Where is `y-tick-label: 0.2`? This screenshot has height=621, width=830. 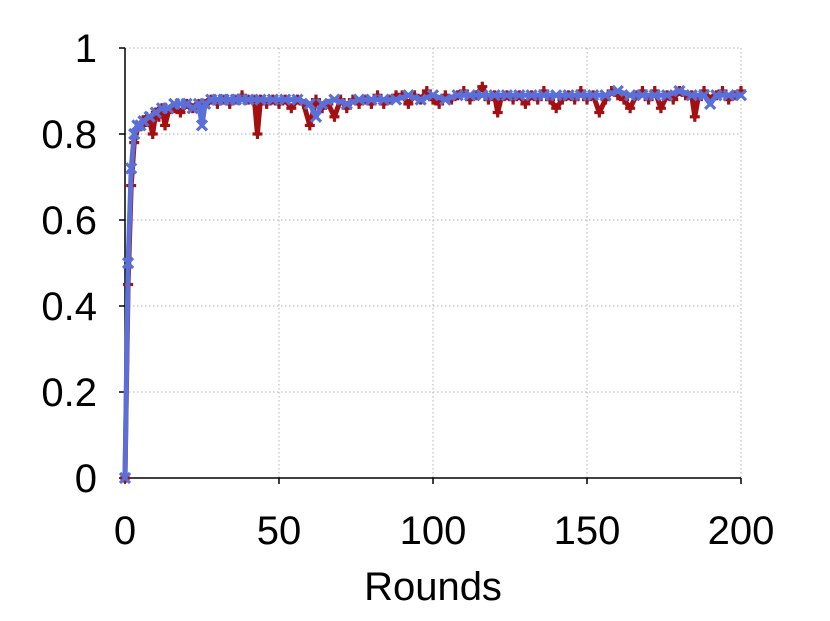 y-tick-label: 0.2 is located at coordinates (69, 393).